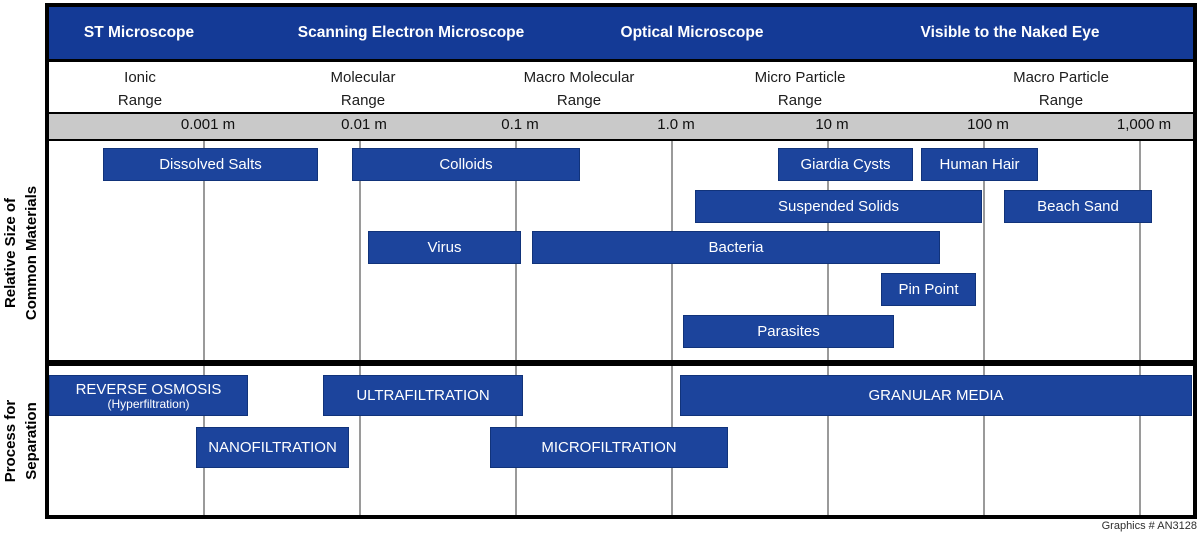 The height and width of the screenshot is (534, 1200). What do you see at coordinates (208, 124) in the screenshot?
I see `scale-tick-label: 0.001 m` at bounding box center [208, 124].